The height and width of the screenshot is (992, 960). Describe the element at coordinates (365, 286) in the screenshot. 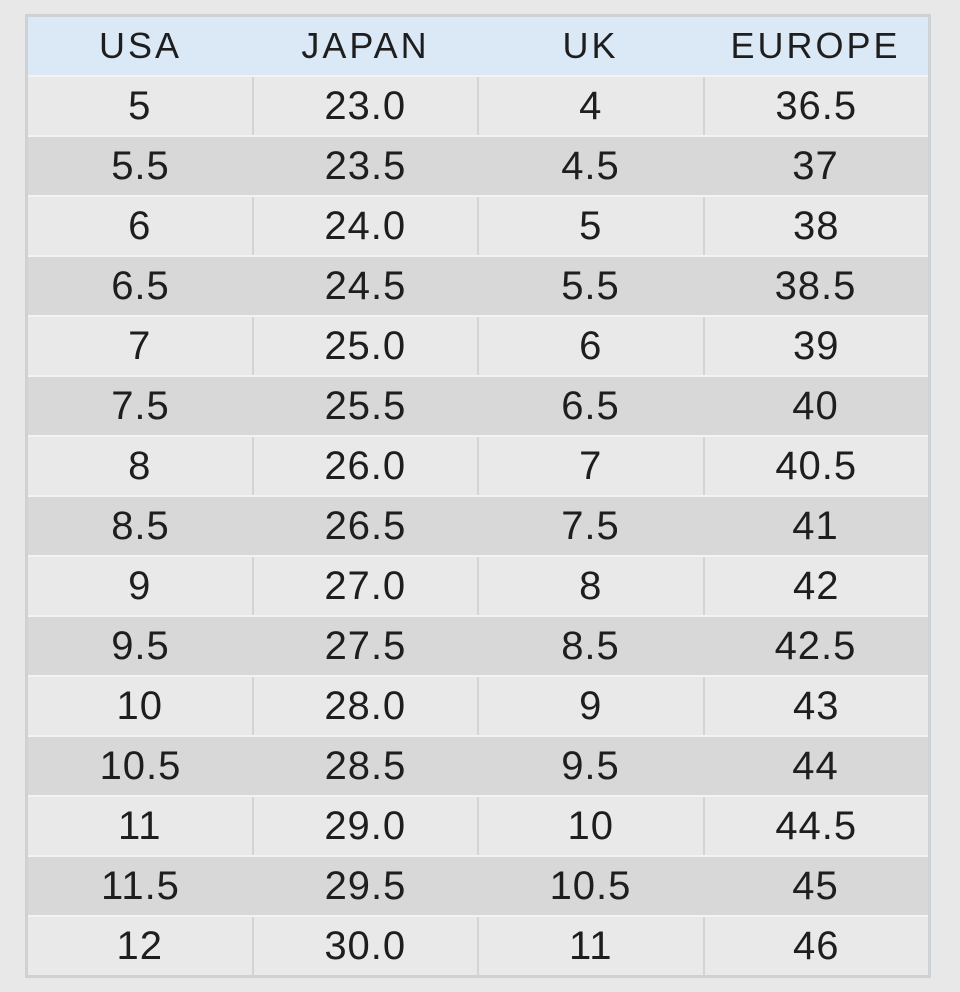

I see `table-cell: 24.5` at that location.